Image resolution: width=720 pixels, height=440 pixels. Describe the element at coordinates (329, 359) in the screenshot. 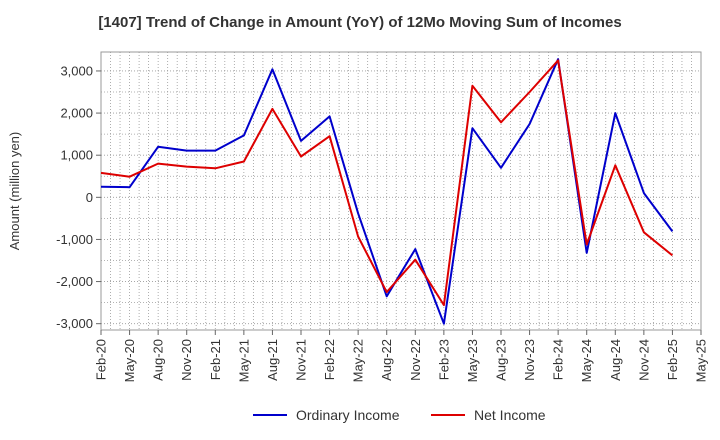

I see `x-tick-label: Feb-22` at that location.